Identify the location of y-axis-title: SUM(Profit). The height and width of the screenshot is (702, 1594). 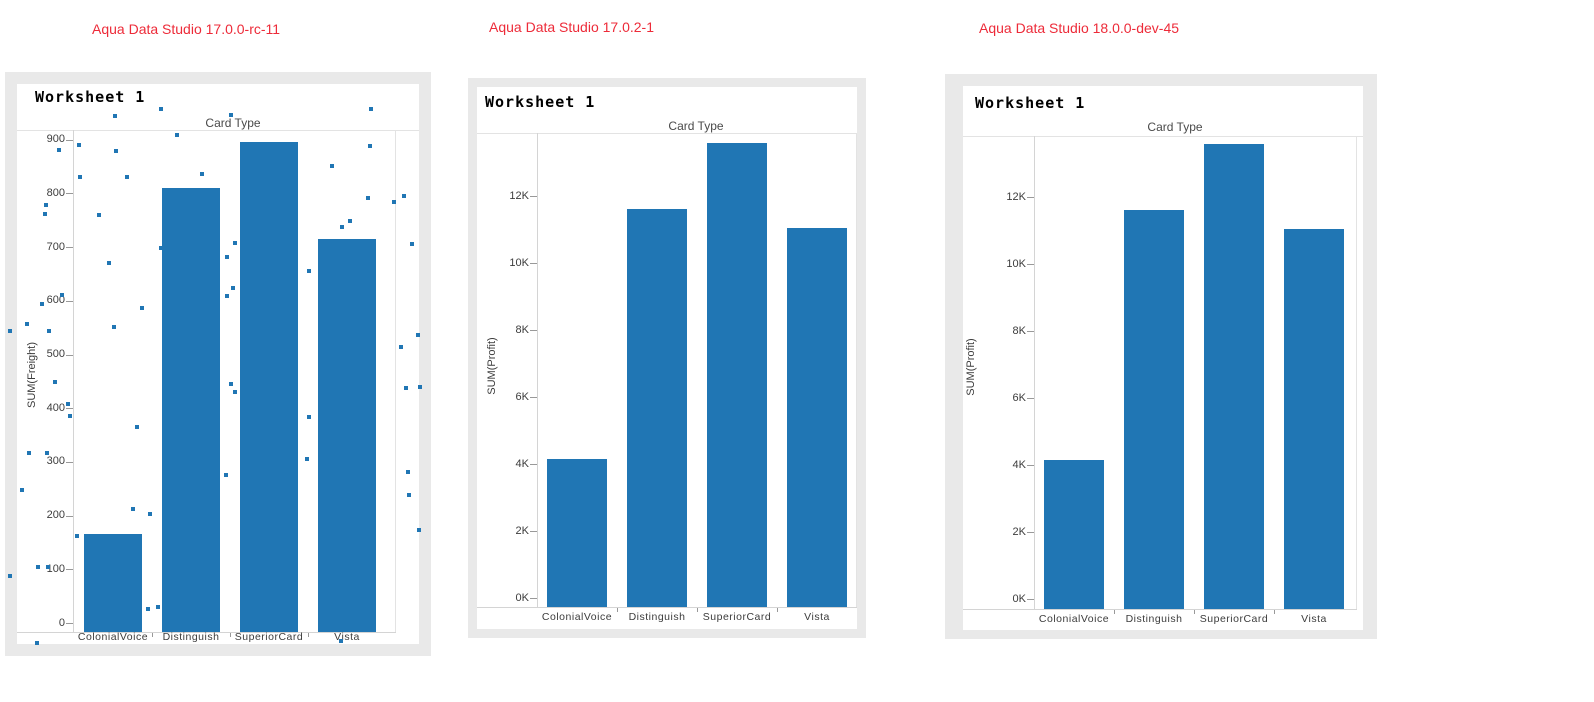
(492, 366).